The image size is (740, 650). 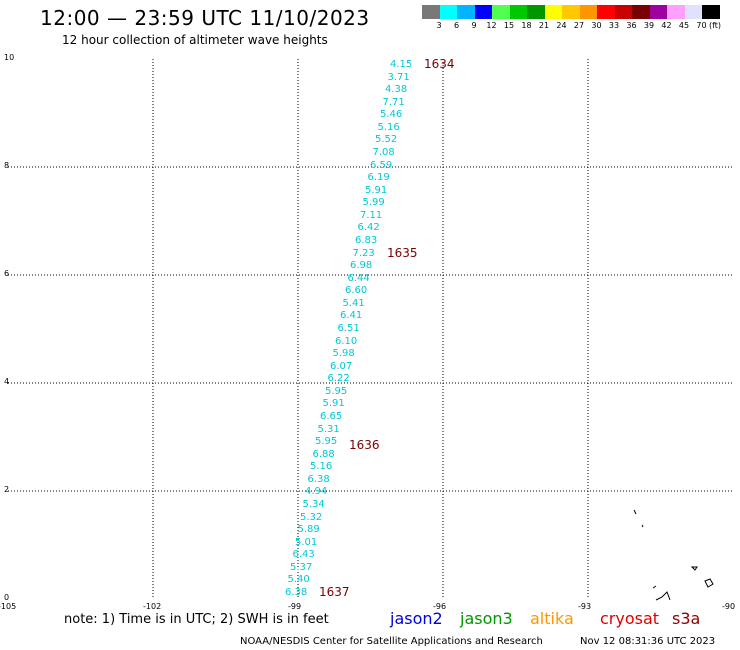 What do you see at coordinates (381, 165) in the screenshot?
I see `wave-height-label: 6.59` at bounding box center [381, 165].